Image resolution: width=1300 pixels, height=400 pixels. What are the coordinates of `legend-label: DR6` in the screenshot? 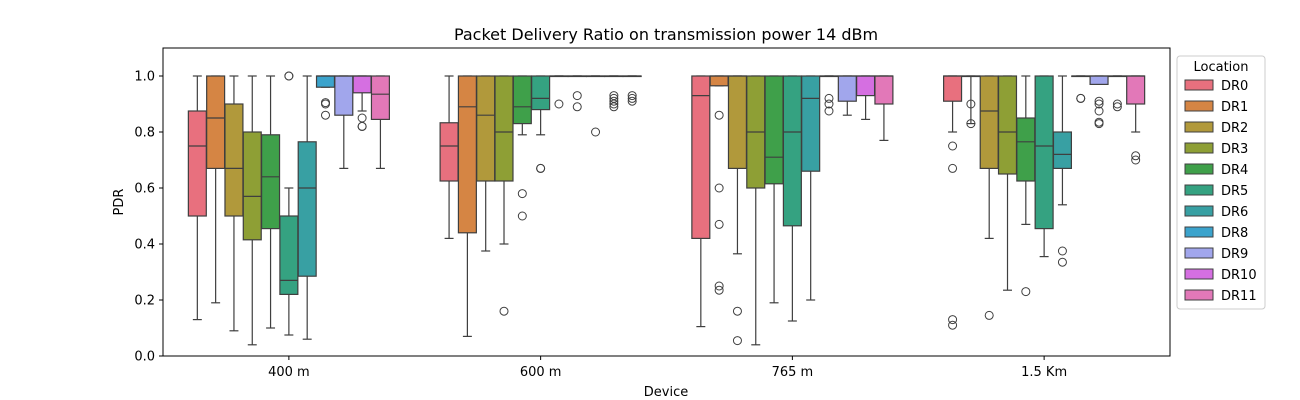 It's located at (1234, 212).